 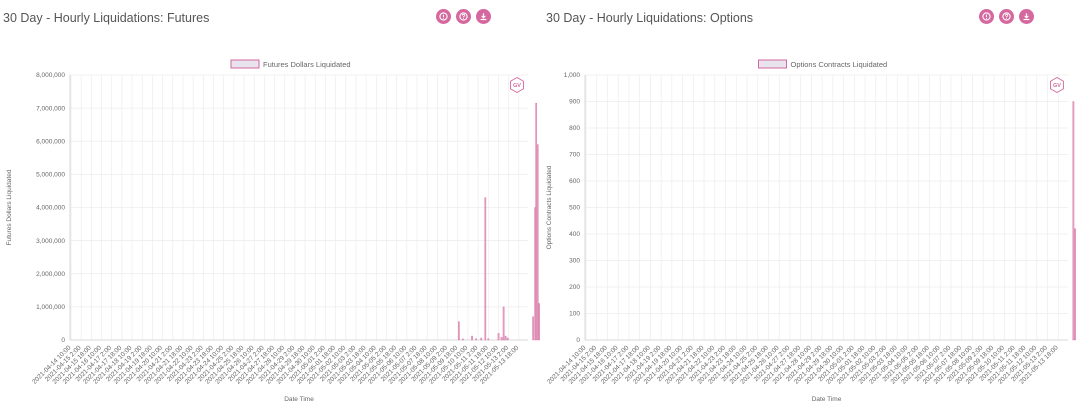 What do you see at coordinates (50, 274) in the screenshot?
I see `y-tick-label: 2,000,000` at bounding box center [50, 274].